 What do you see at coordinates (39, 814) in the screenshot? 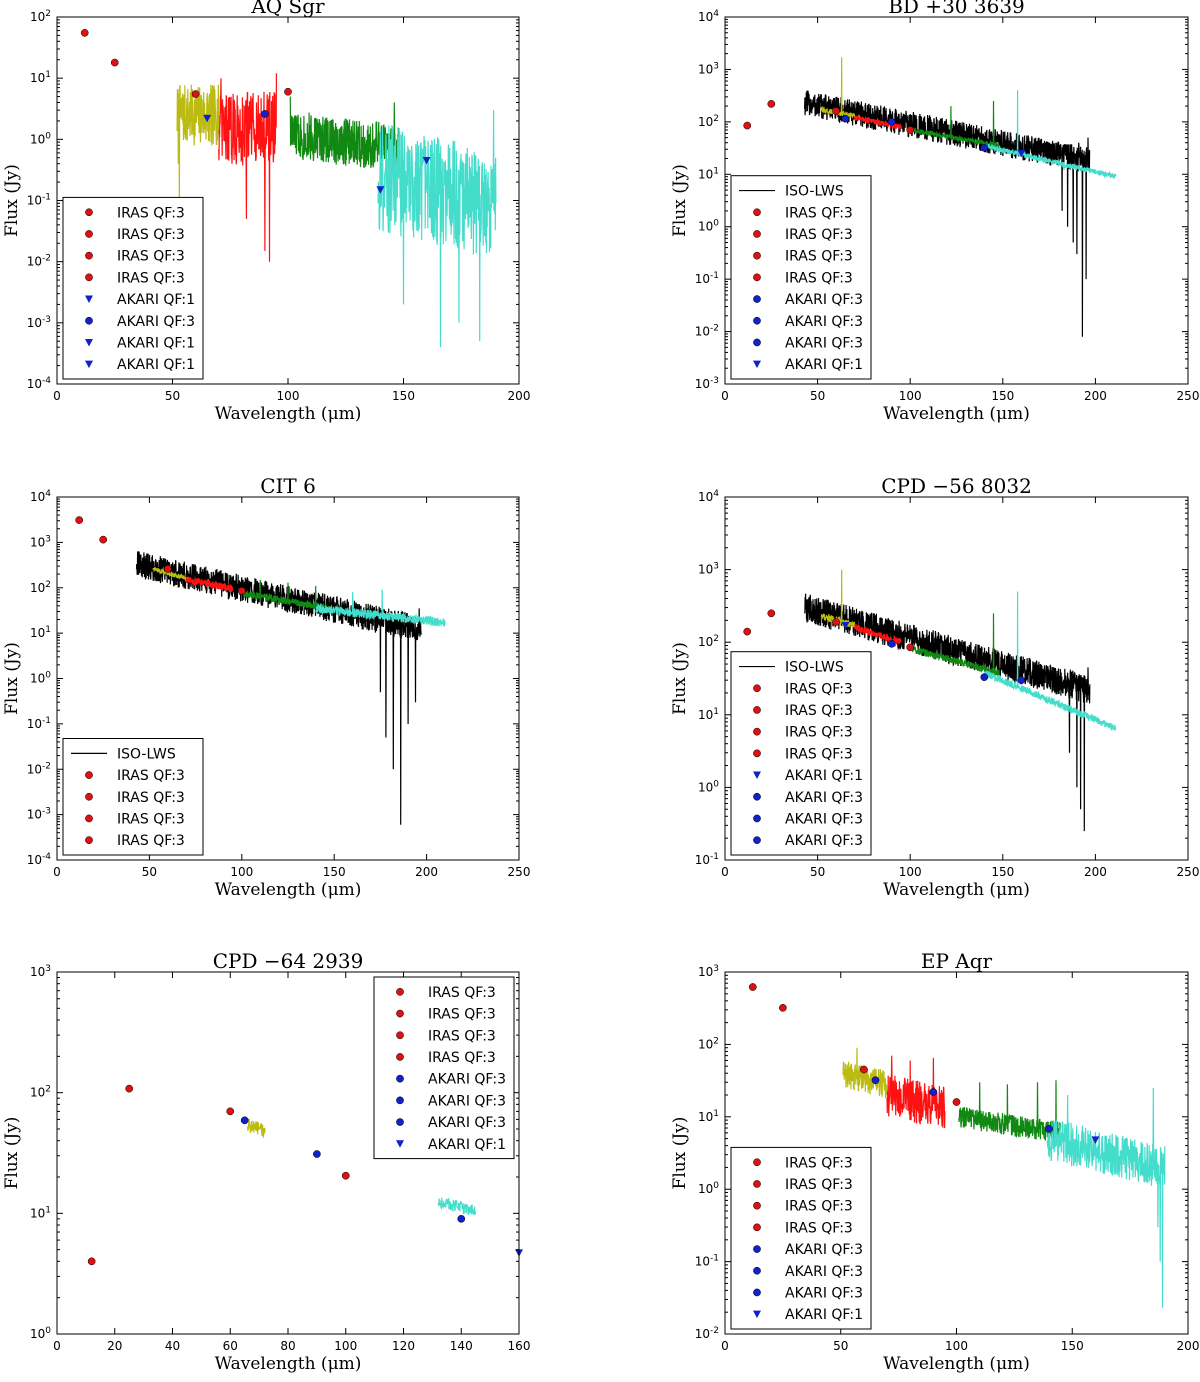
I see `y-tick-label: 10⁻³` at bounding box center [39, 814].